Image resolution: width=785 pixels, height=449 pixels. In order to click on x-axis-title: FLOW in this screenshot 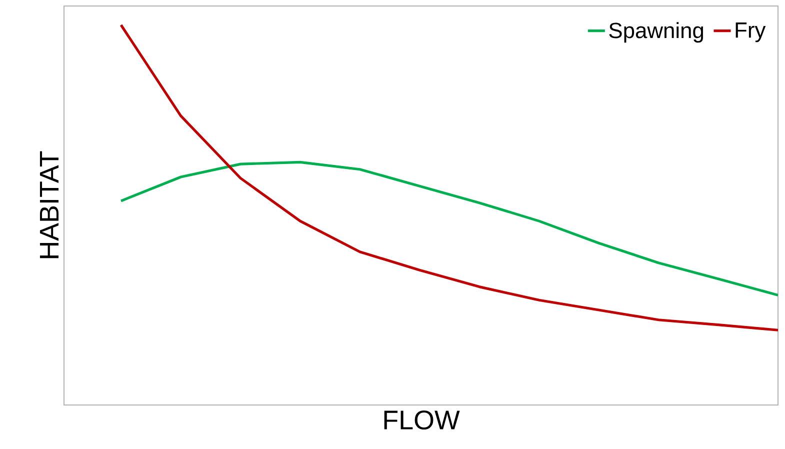, I will do `click(422, 420)`.